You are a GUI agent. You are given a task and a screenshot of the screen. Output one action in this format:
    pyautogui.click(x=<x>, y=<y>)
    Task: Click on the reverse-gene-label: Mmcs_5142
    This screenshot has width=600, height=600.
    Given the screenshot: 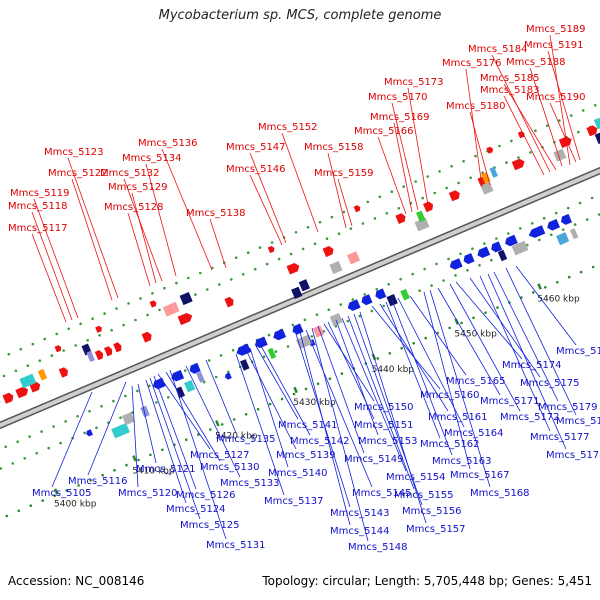 What is the action you would take?
    pyautogui.click(x=320, y=441)
    